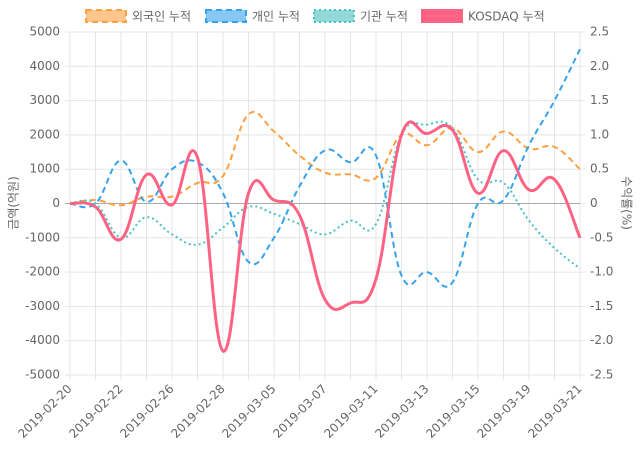 Image resolution: width=640 pixels, height=450 pixels. What do you see at coordinates (42, 237) in the screenshot?
I see `y-tick-label: -1000` at bounding box center [42, 237].